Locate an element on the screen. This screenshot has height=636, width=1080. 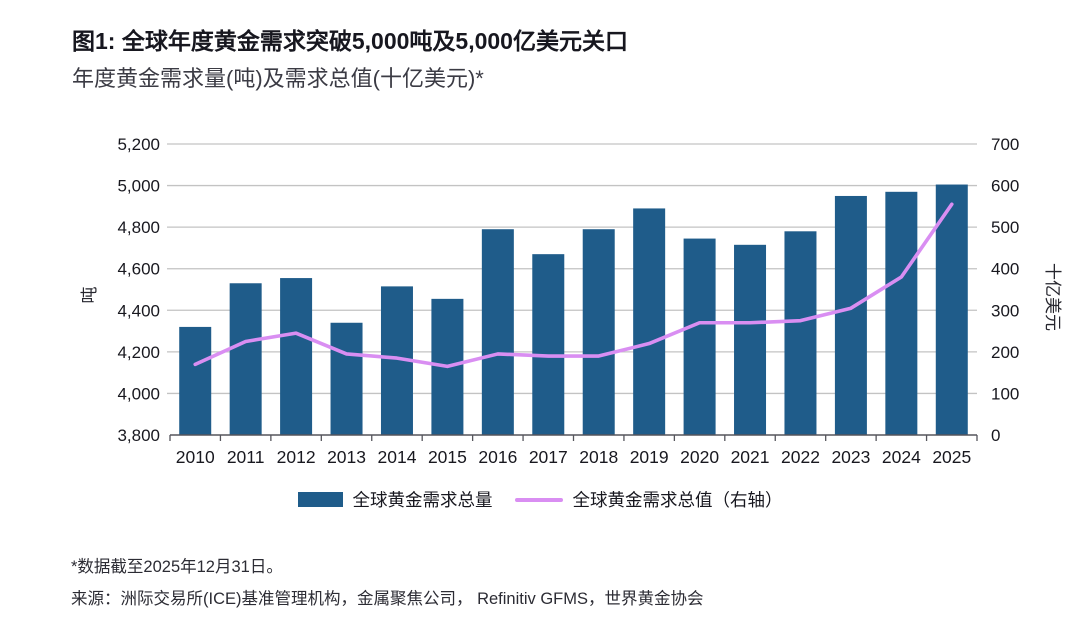
left-axis-tick-label: 4,200 is located at coordinates (138, 352).